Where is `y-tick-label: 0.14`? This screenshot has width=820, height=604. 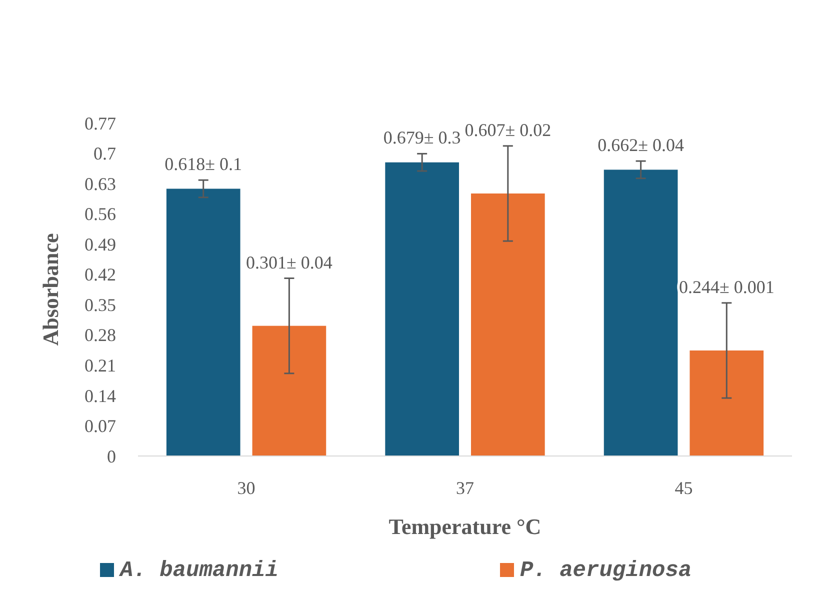
y-tick-label: 0.14 is located at coordinates (100, 396).